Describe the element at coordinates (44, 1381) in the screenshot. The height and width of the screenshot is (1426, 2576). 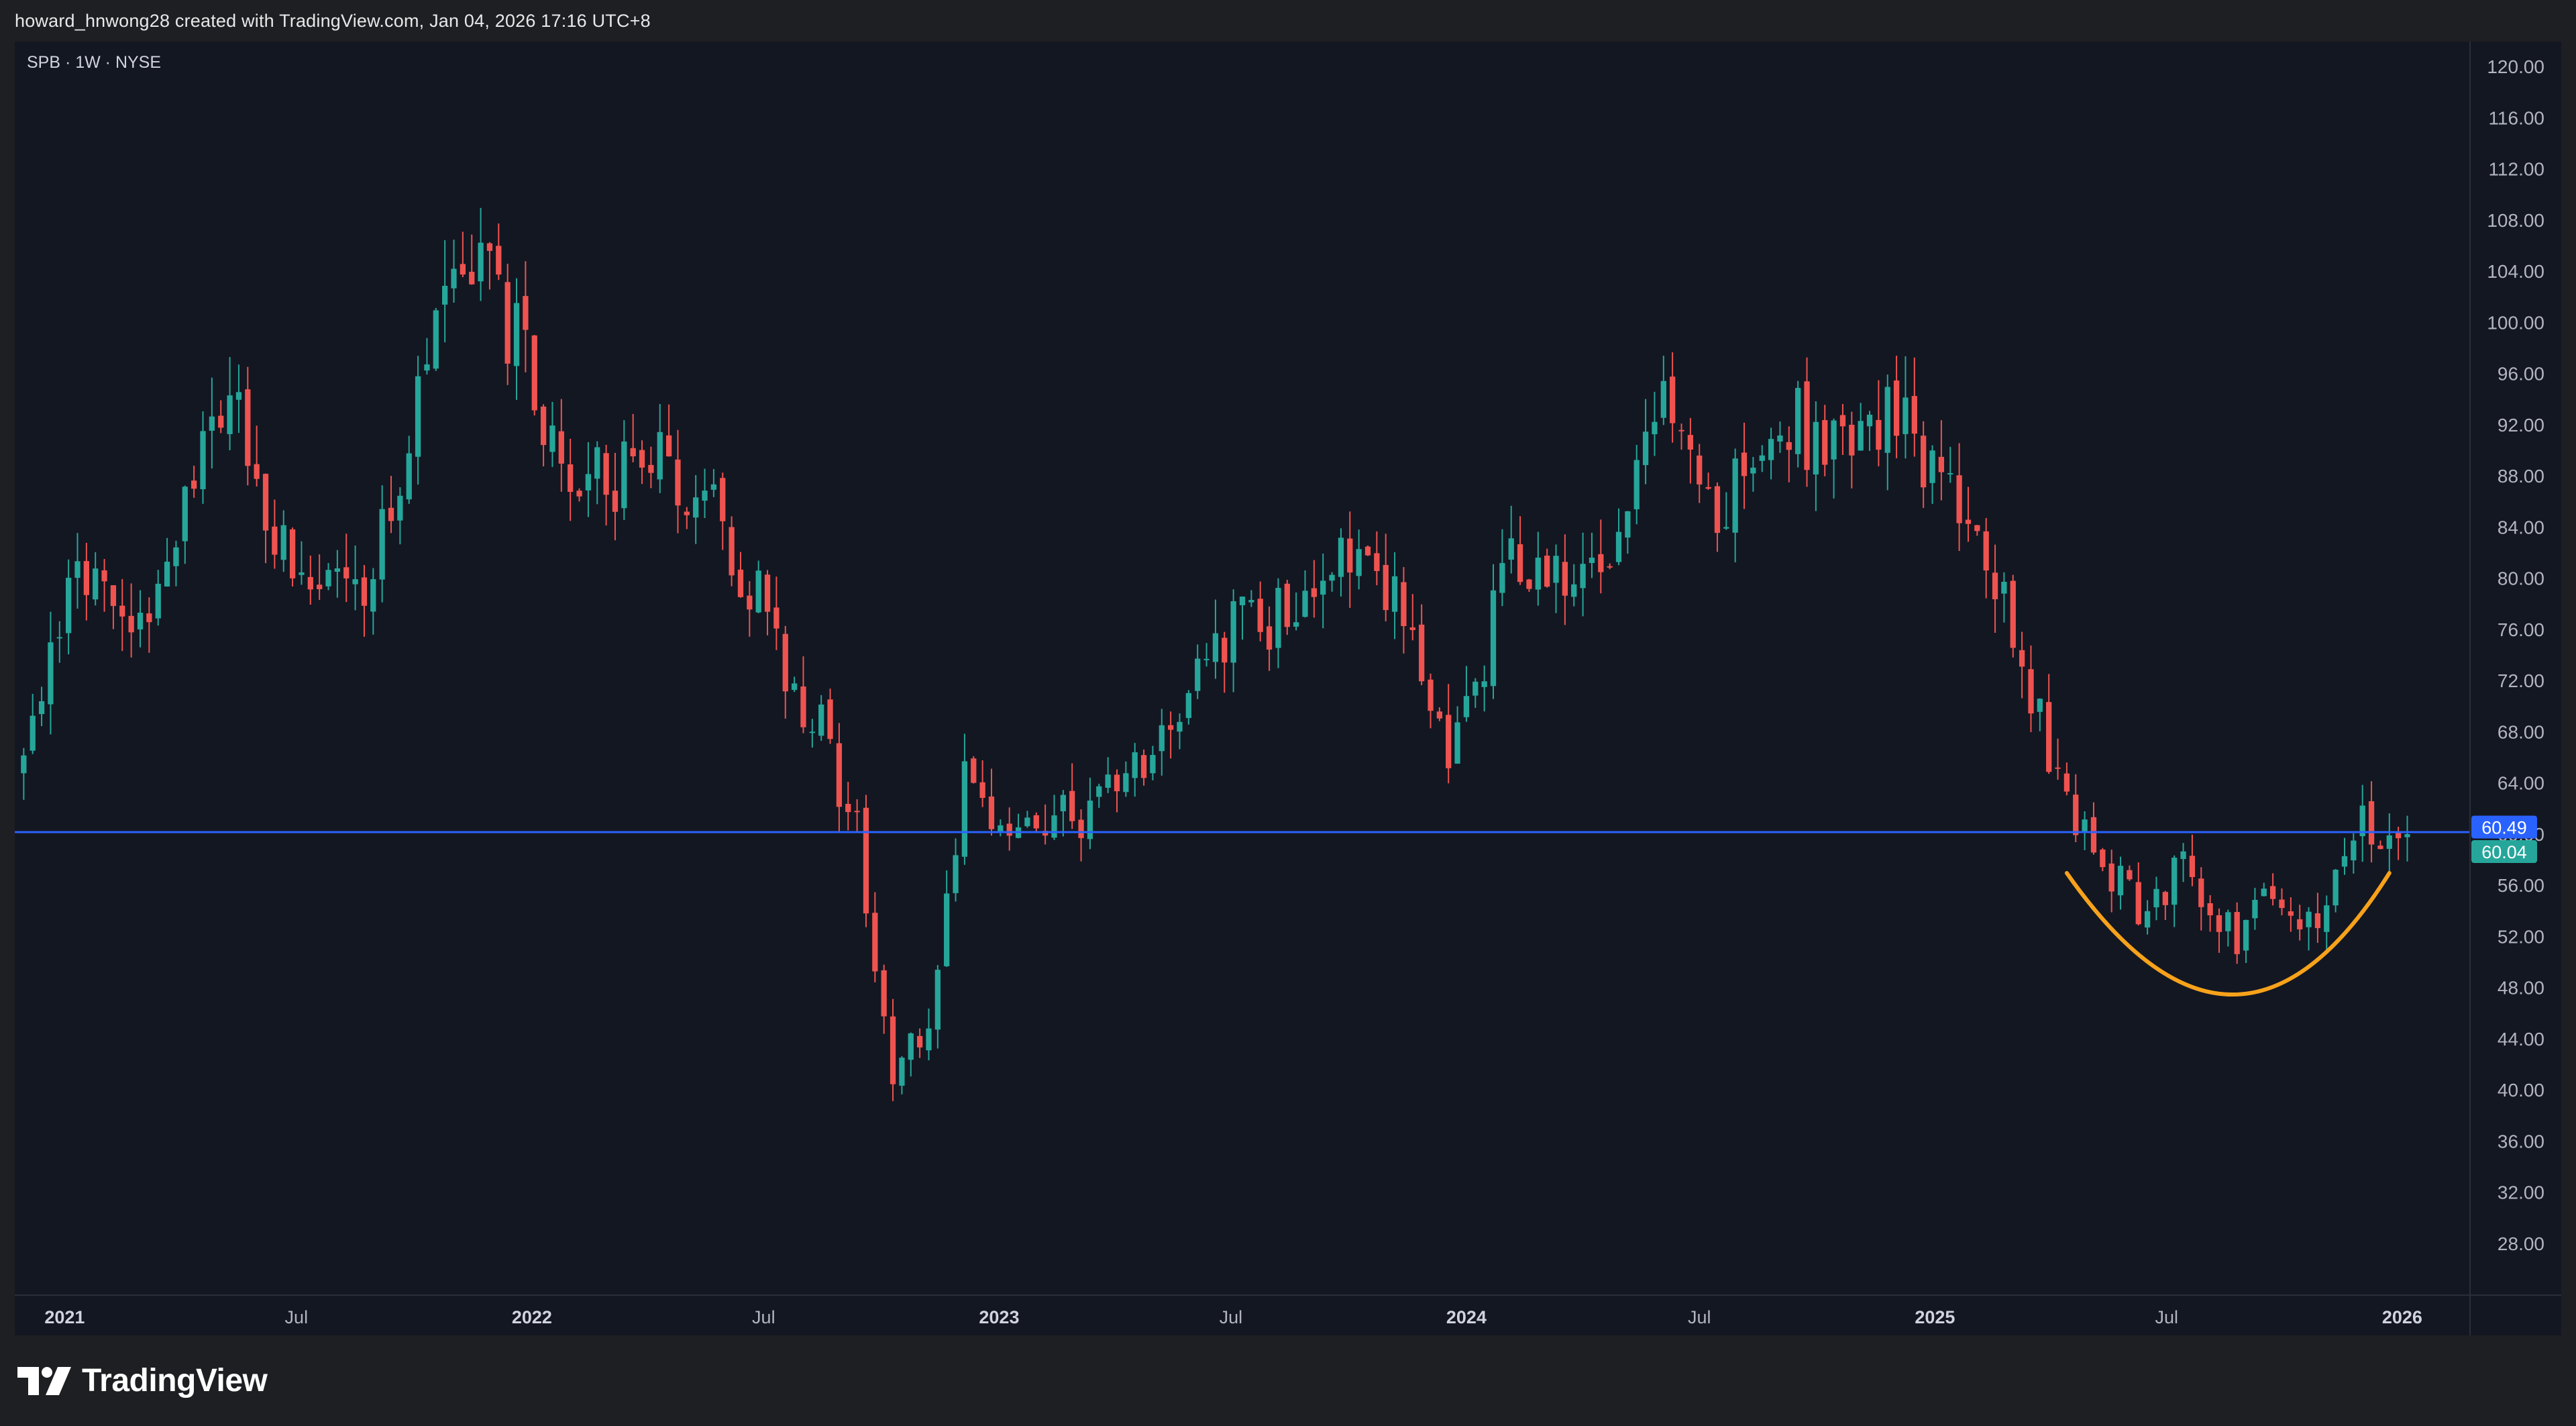
I see `tradingview-logo-icon` at that location.